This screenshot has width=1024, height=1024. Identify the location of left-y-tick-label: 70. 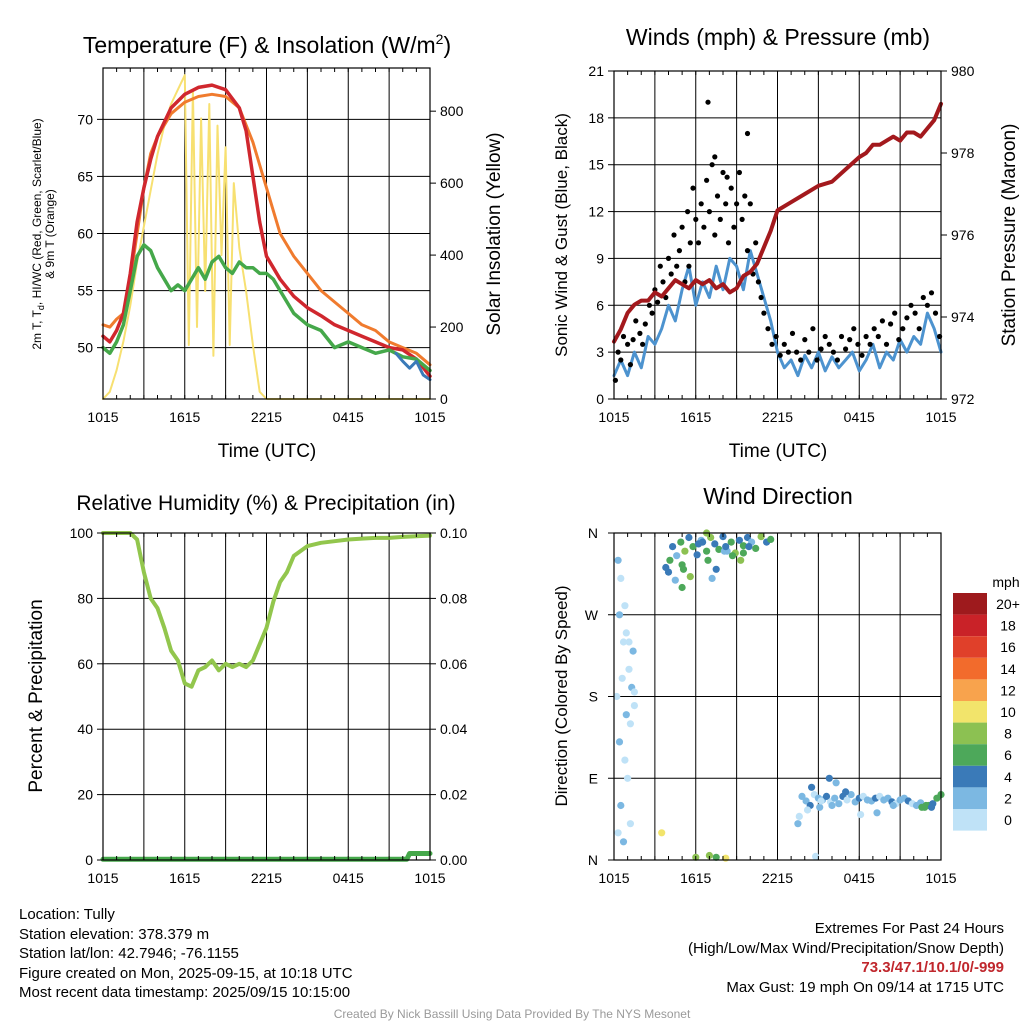
(85, 119).